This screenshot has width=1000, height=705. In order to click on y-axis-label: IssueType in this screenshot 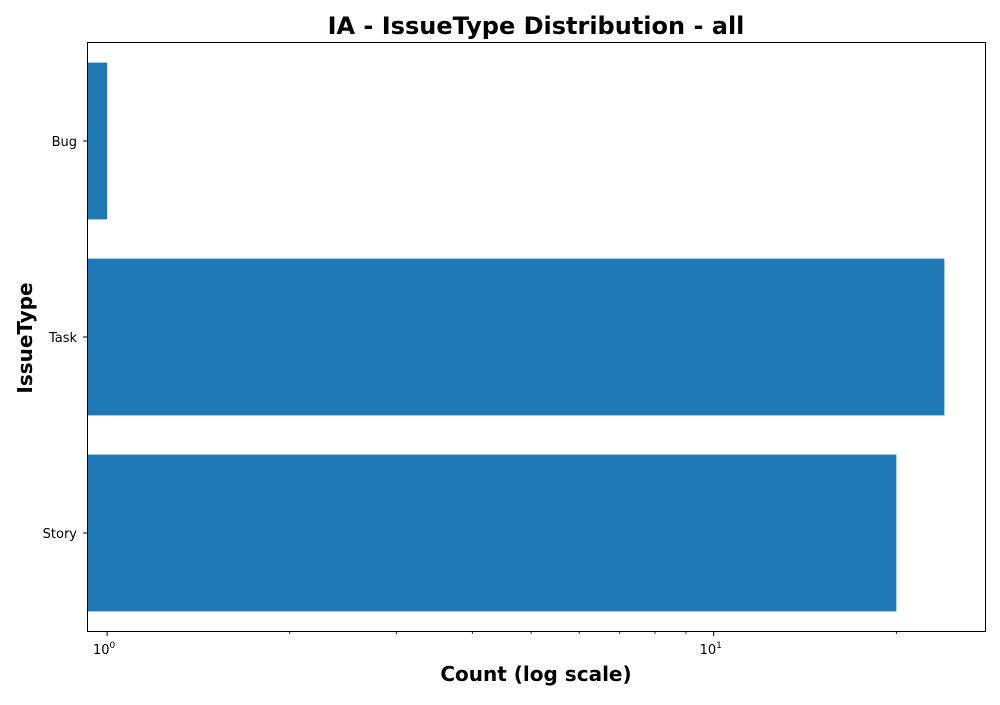, I will do `click(25, 337)`.